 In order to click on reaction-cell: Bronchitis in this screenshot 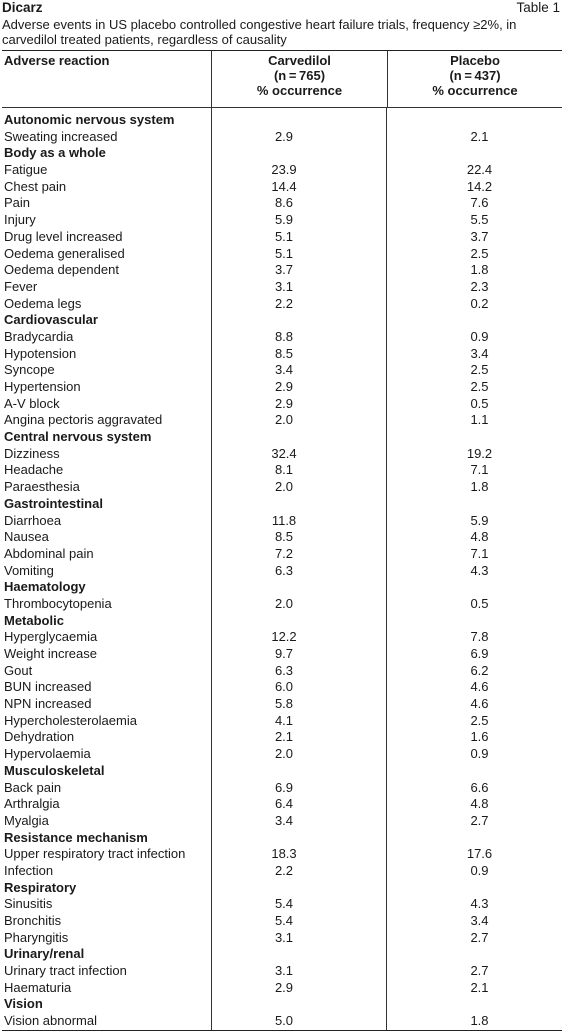, I will do `click(33, 920)`.